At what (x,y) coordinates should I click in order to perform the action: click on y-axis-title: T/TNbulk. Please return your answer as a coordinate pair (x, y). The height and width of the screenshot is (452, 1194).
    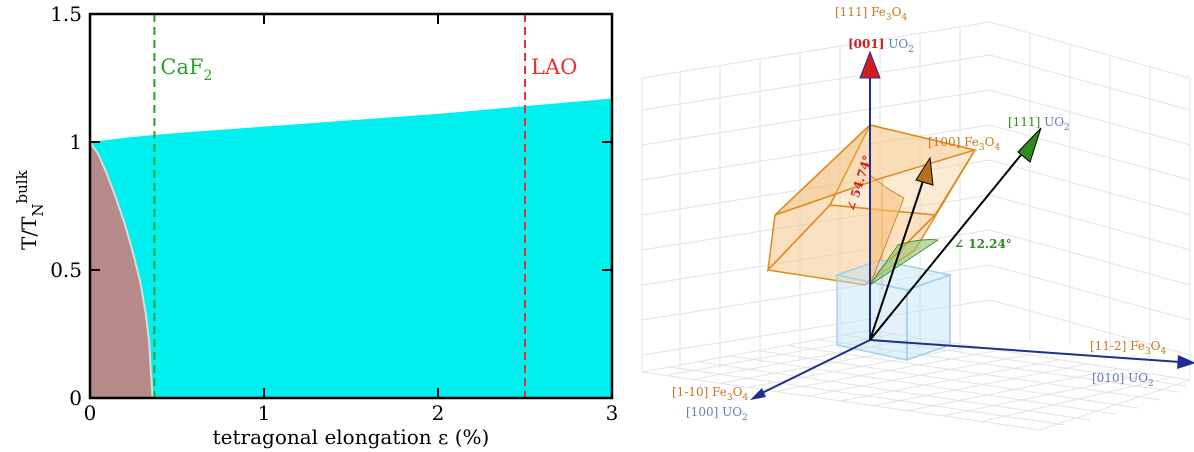
    Looking at the image, I should click on (30, 209).